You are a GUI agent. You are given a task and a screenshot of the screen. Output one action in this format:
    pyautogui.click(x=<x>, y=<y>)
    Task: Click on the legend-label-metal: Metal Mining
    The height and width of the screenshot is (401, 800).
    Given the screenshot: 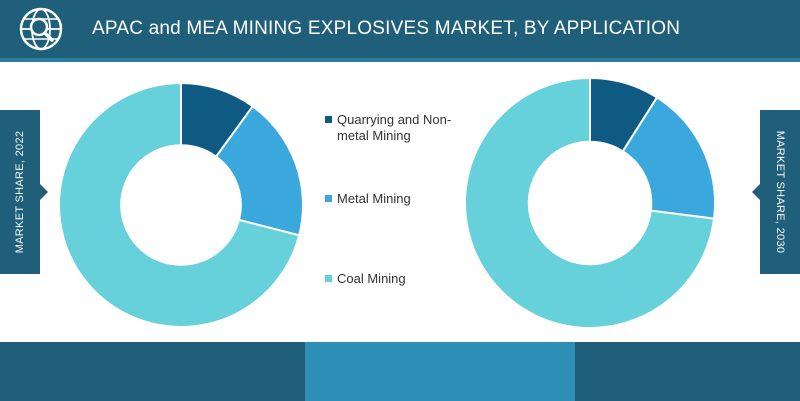 What is the action you would take?
    pyautogui.click(x=374, y=198)
    